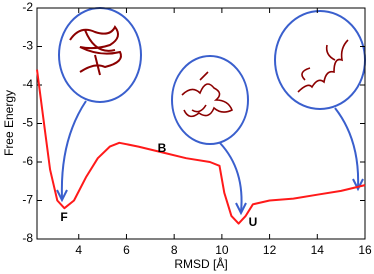  I want to click on inset-intermediate, so click(210, 100).